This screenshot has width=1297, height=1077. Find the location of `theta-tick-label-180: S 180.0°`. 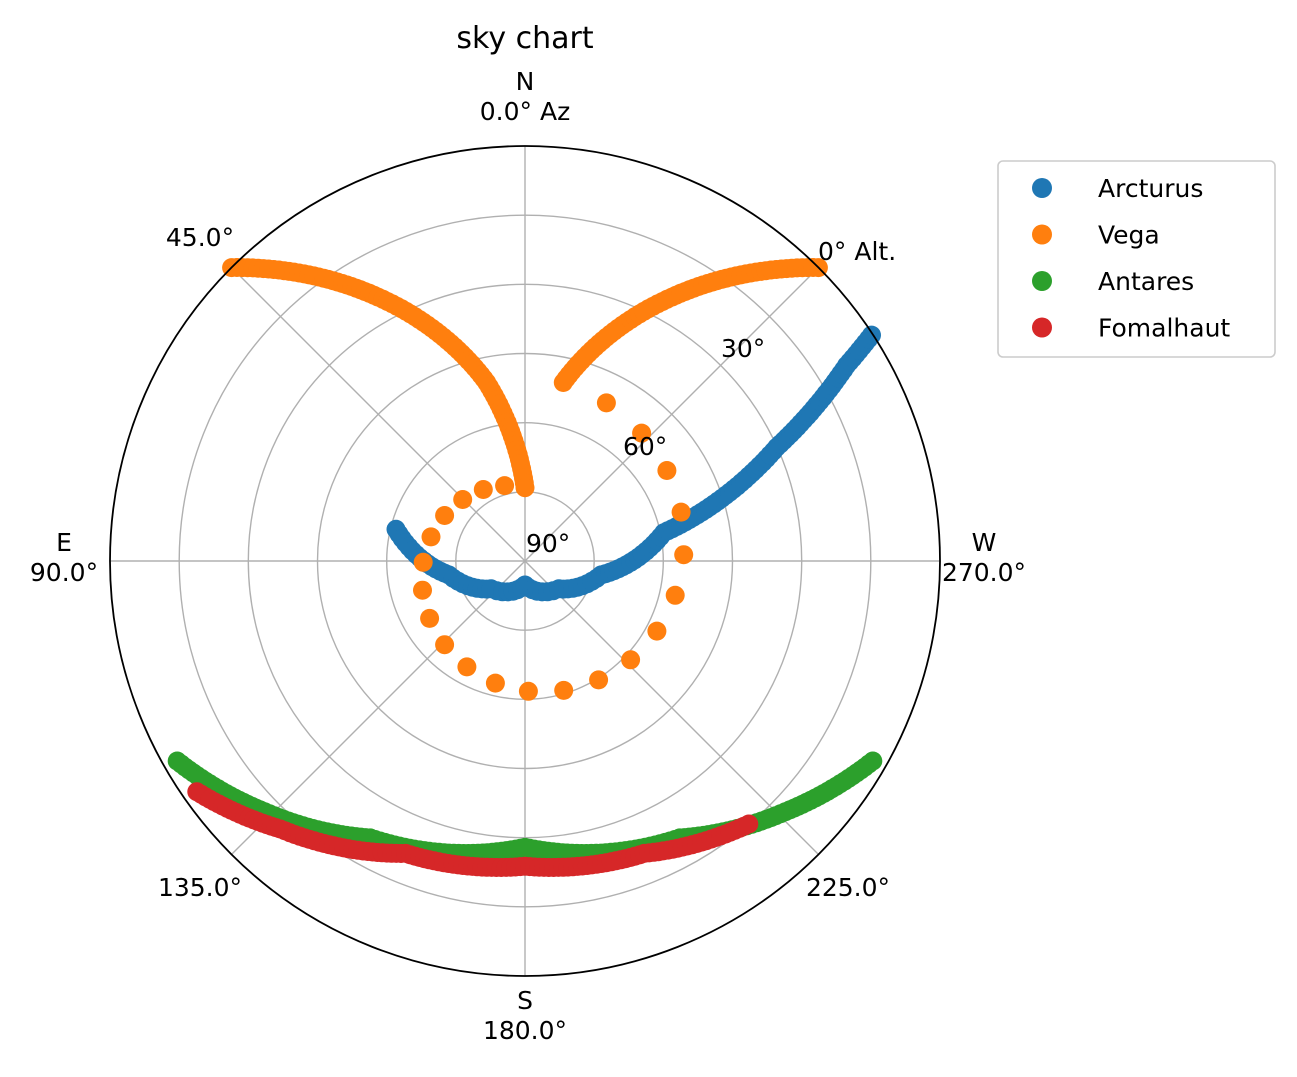

theta-tick-label-180: S 180.0° is located at coordinates (525, 1015).